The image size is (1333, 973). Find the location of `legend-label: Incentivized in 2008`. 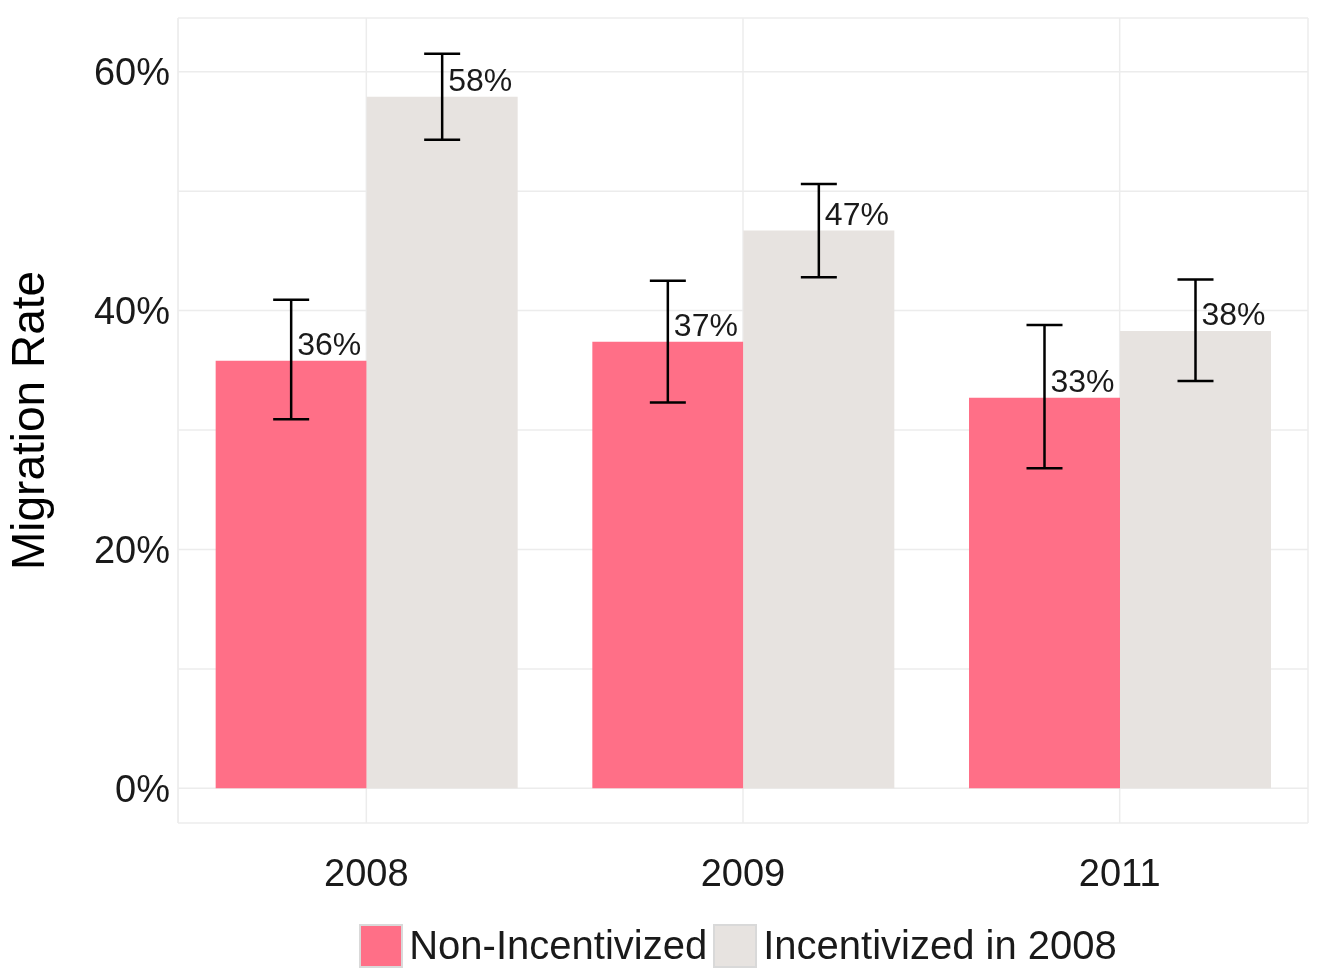

legend-label: Incentivized in 2008 is located at coordinates (940, 945).